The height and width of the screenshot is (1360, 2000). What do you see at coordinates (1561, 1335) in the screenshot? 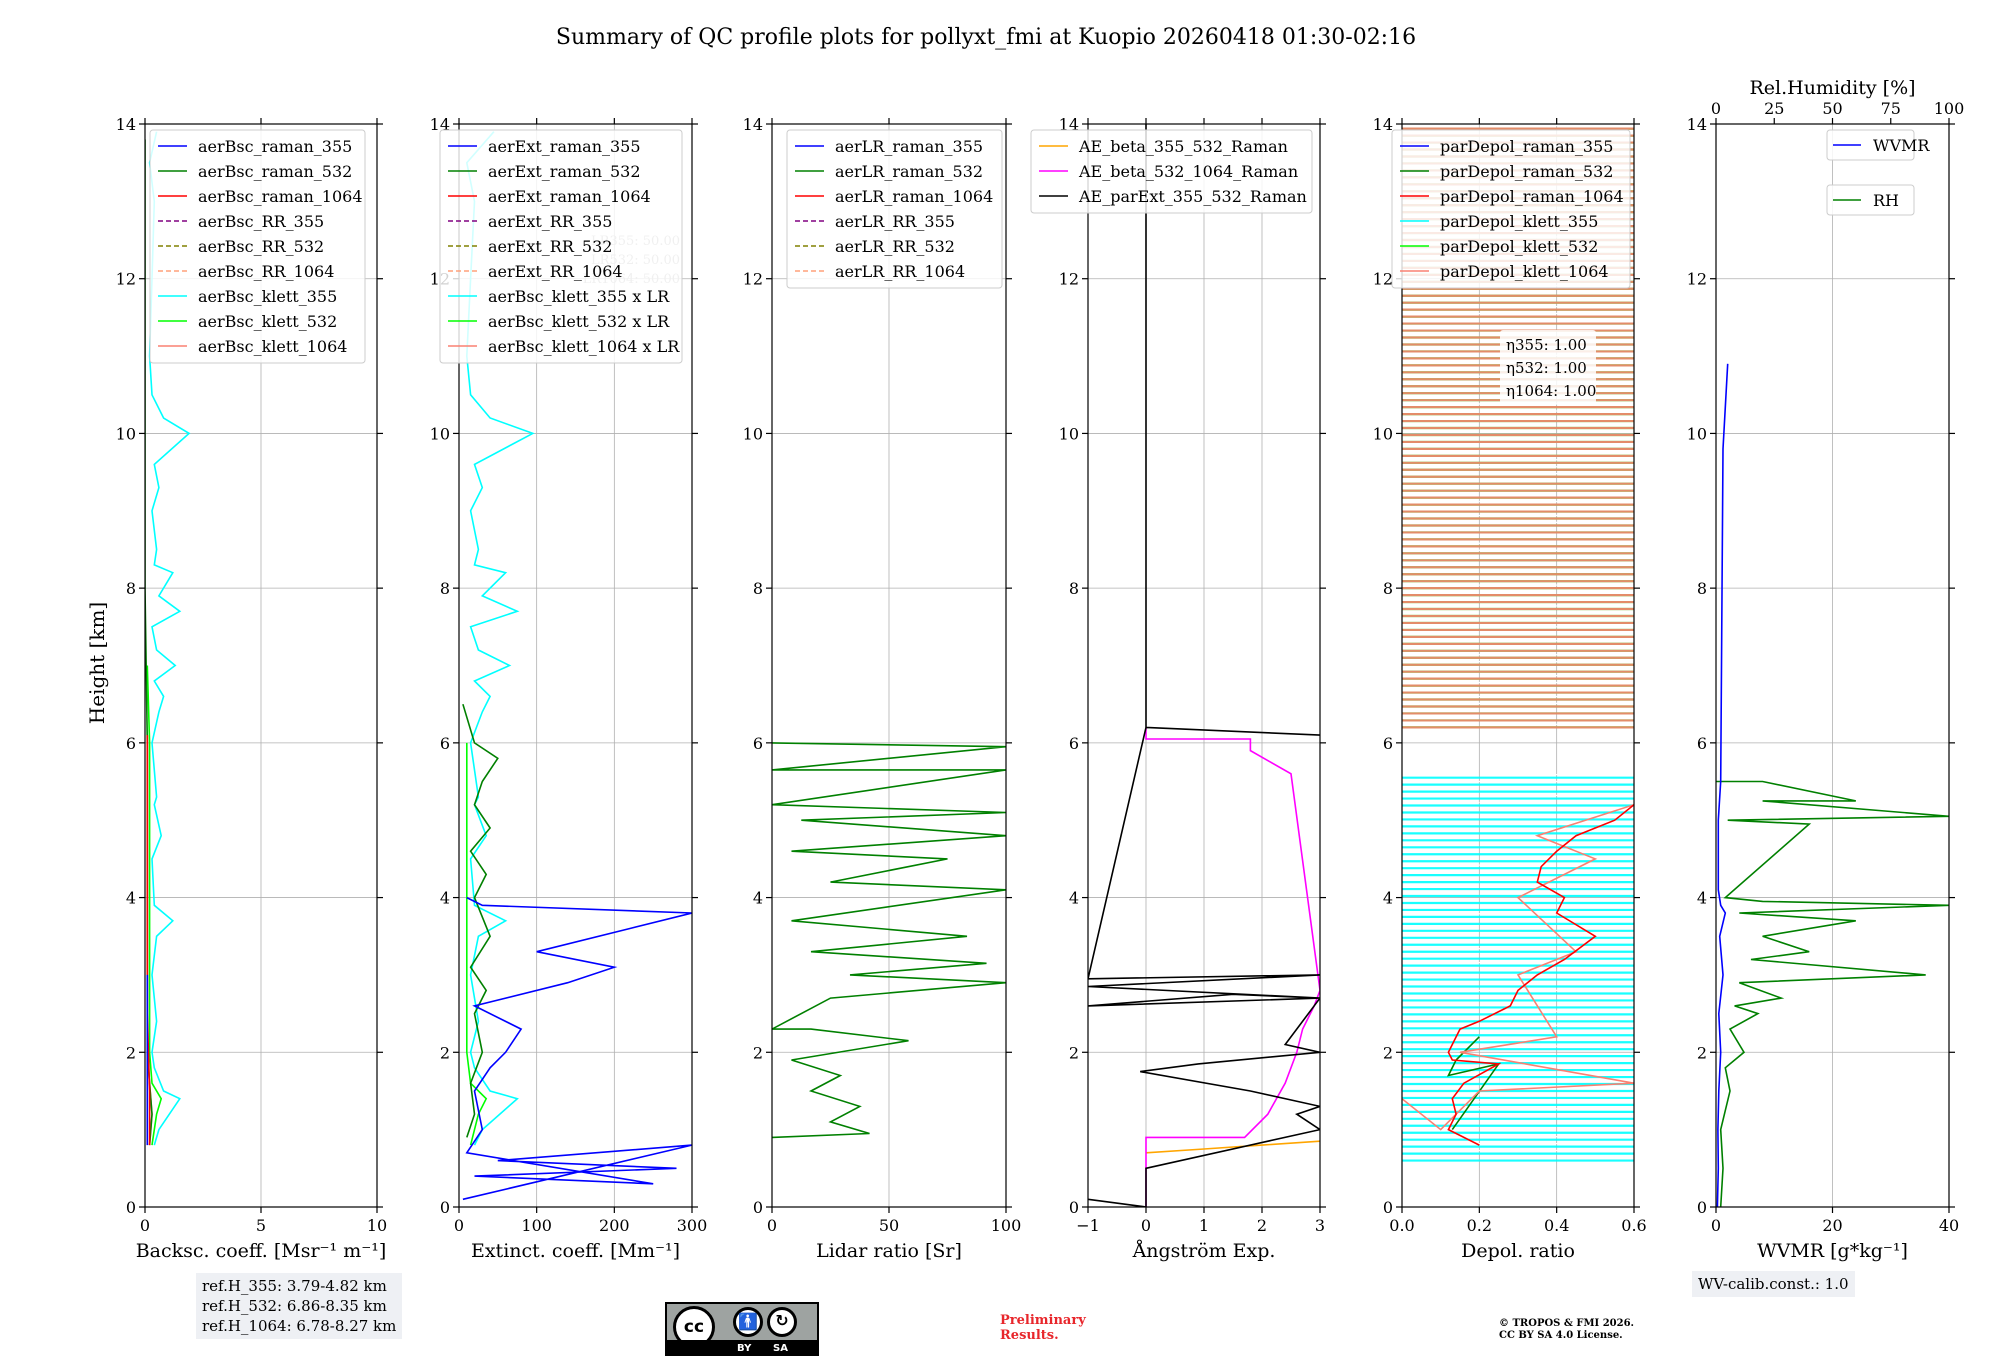
I see `copyright-line-2: CC BY SA 4.0 License.` at bounding box center [1561, 1335].